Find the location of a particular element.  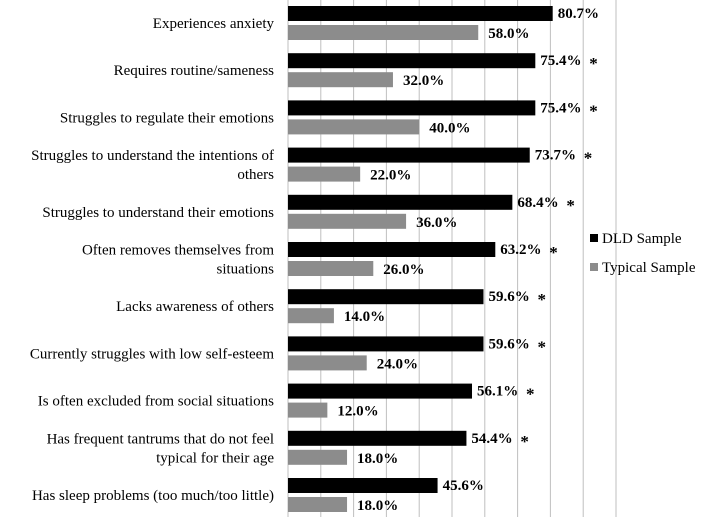

category-label: Often removes themselves from is located at coordinates (178, 251).